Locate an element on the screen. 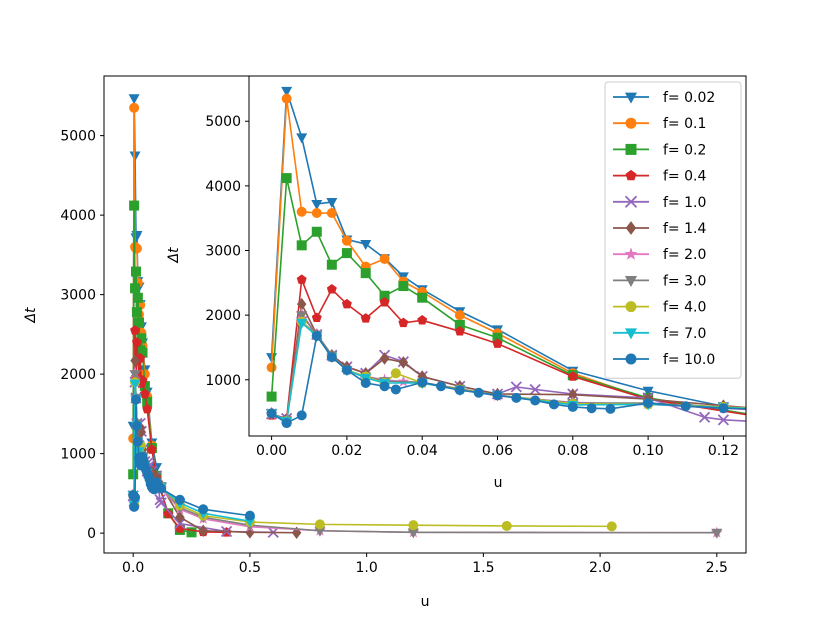  legend-item: f= 0.02 is located at coordinates (664, 98).